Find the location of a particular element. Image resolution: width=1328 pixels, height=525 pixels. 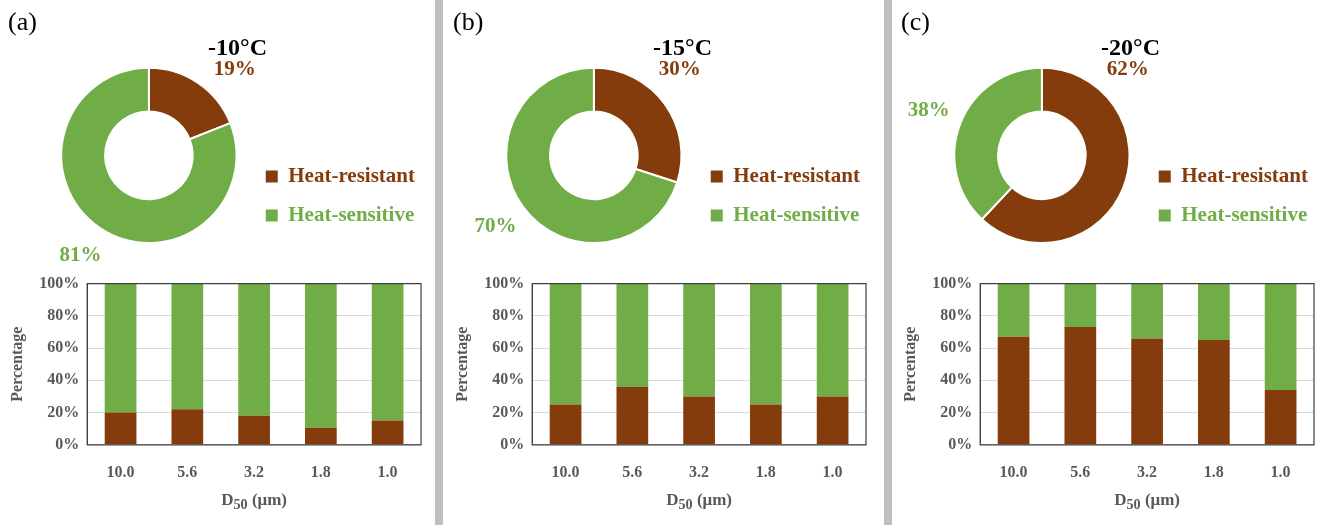

text: (b) is located at coordinates (468, 21).